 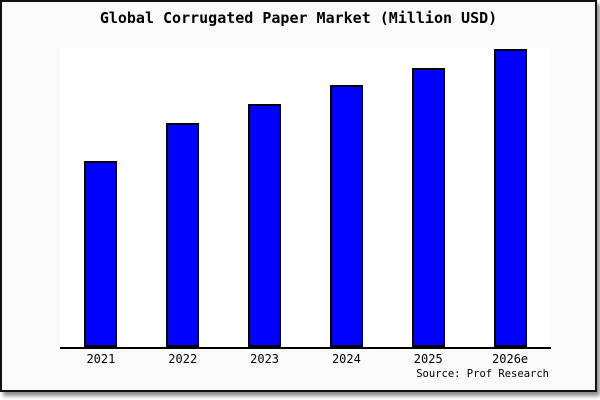 I want to click on x-tick-label-2023: 2023, so click(x=265, y=359).